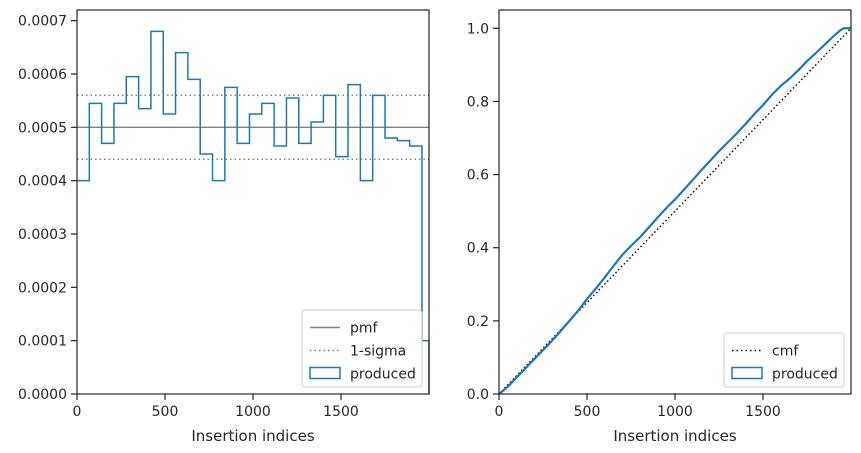  What do you see at coordinates (253, 412) in the screenshot?
I see `left-x-tick-label: 1000` at bounding box center [253, 412].